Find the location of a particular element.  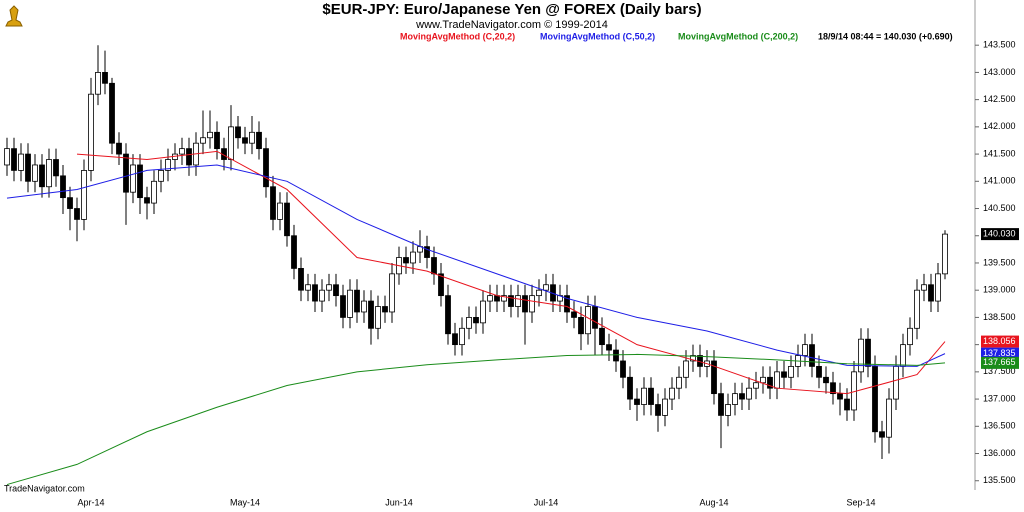

y-tick-label: 140.500 is located at coordinates (999, 208).